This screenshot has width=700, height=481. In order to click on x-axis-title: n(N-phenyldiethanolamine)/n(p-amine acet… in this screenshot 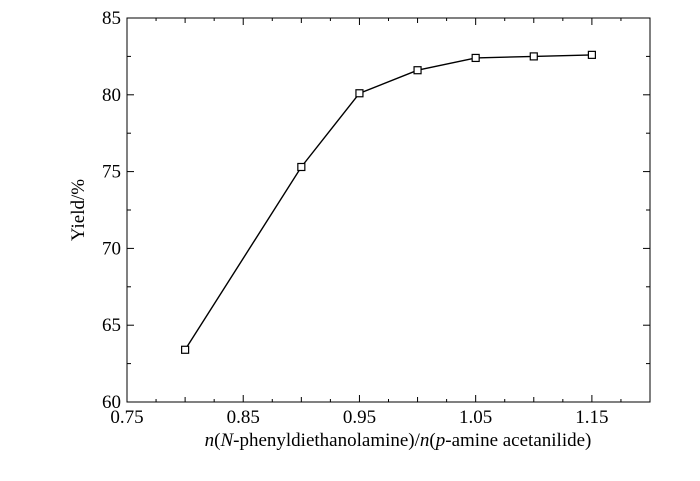, I will do `click(398, 440)`.